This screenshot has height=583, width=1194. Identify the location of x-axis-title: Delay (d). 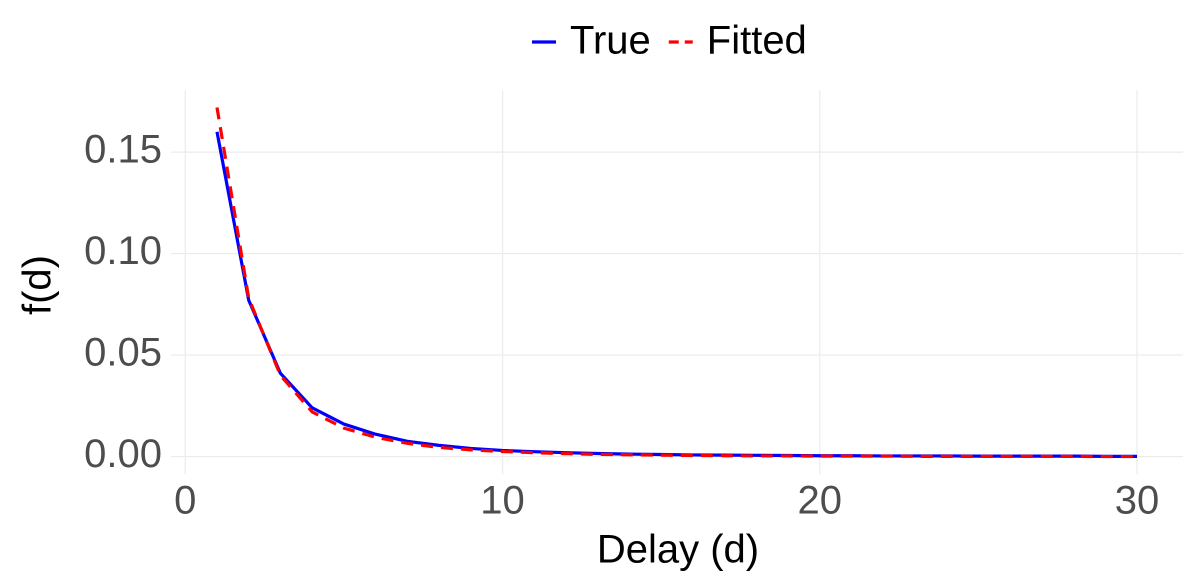
(678, 550).